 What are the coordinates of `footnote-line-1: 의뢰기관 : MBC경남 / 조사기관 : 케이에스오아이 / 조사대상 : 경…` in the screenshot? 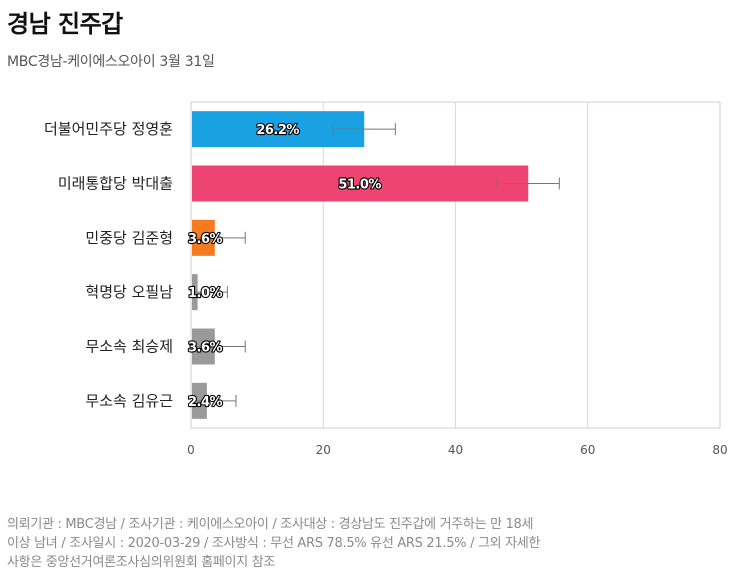 It's located at (270, 524).